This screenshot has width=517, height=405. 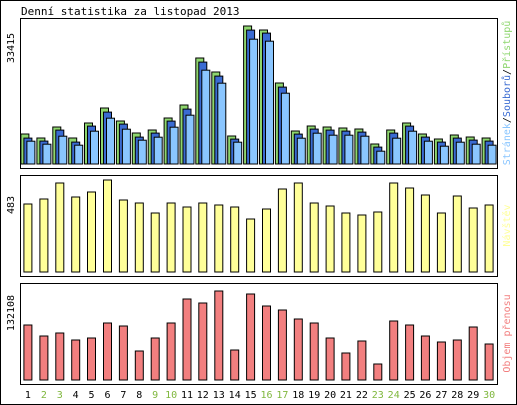 I want to click on day-label-3: 3, so click(x=60, y=395).